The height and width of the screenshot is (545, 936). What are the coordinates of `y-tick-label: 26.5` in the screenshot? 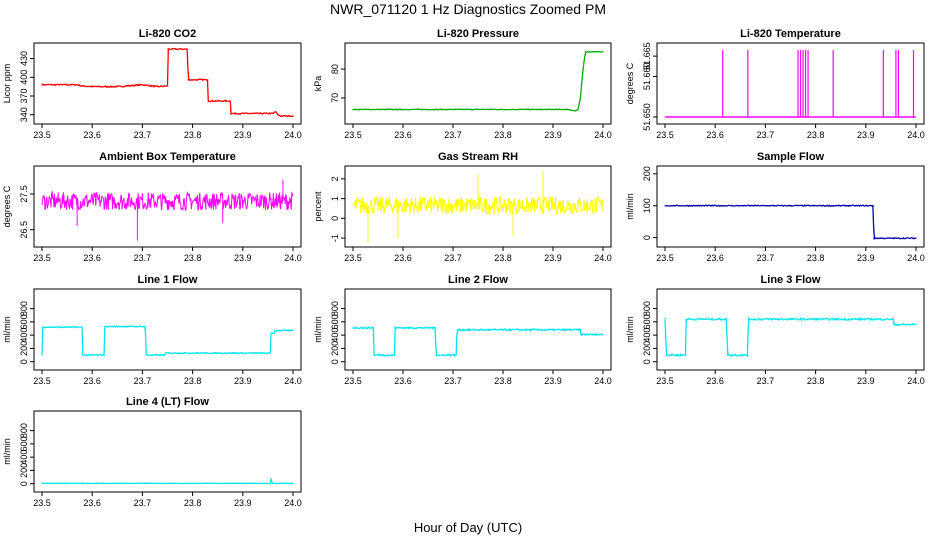 It's located at (24, 230).